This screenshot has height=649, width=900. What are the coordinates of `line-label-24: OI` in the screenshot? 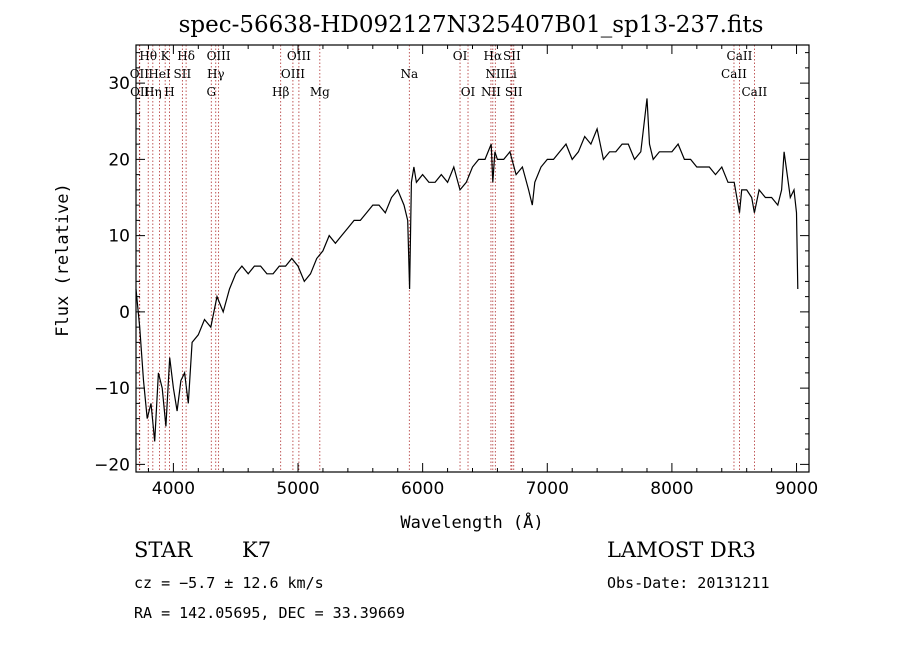 It's located at (468, 92).